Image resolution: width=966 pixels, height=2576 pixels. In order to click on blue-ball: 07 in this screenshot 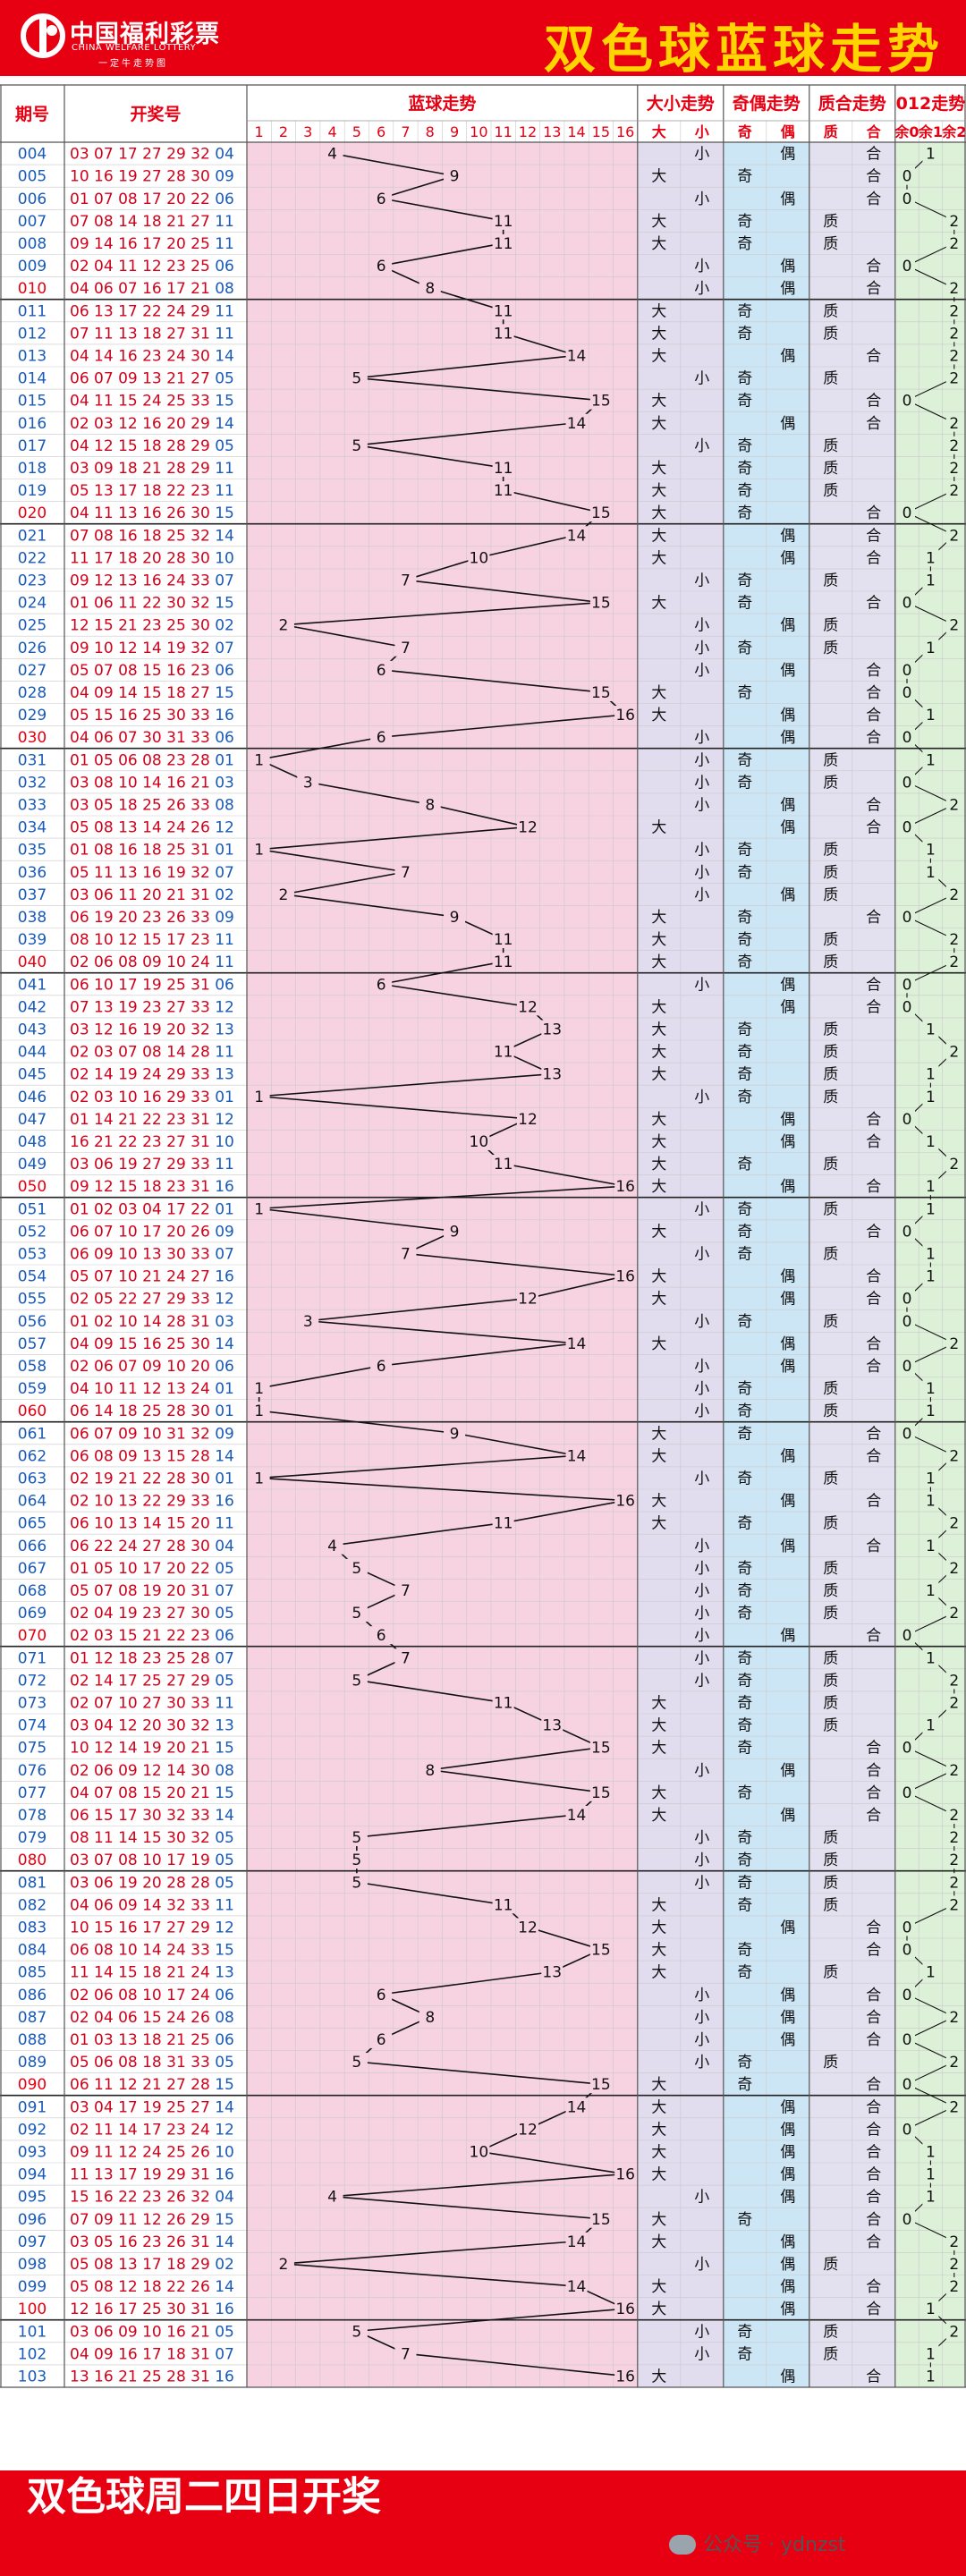, I will do `click(224, 1254)`.